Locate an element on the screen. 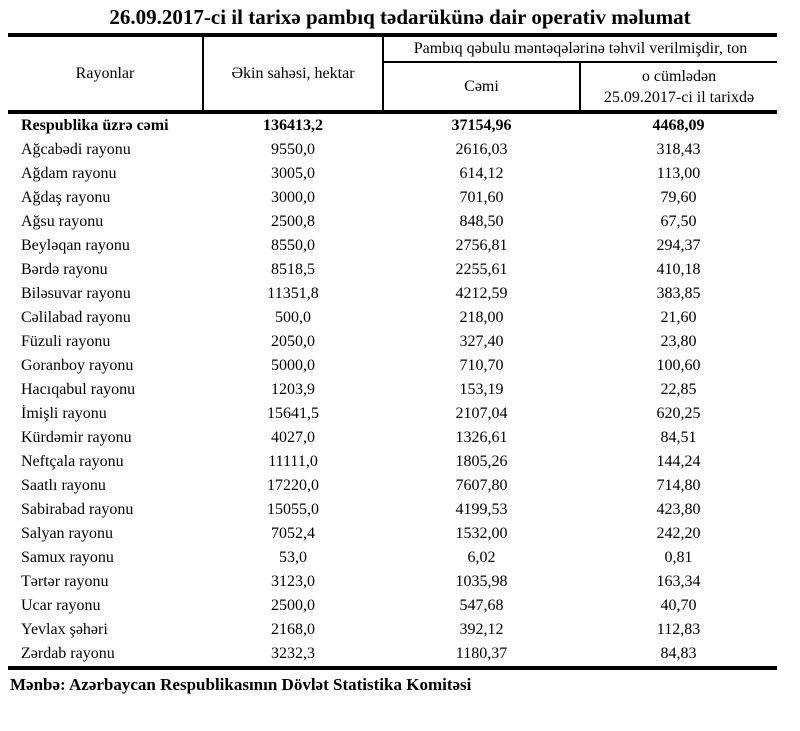 This screenshot has width=800, height=731. delivered-on-date-value: 79,60 is located at coordinates (678, 197).